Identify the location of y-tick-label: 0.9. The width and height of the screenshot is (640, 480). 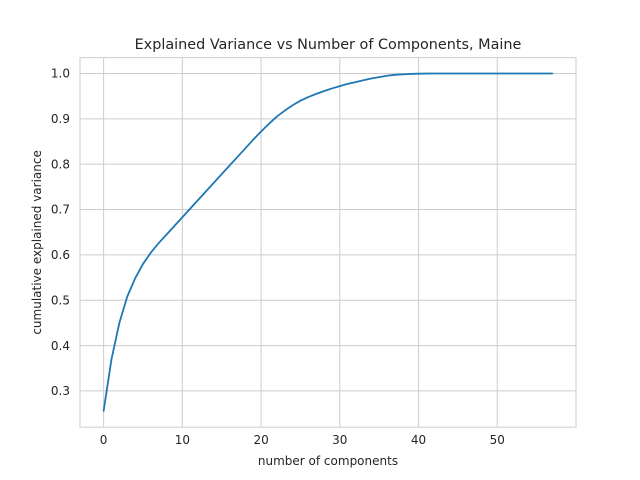
(60, 119).